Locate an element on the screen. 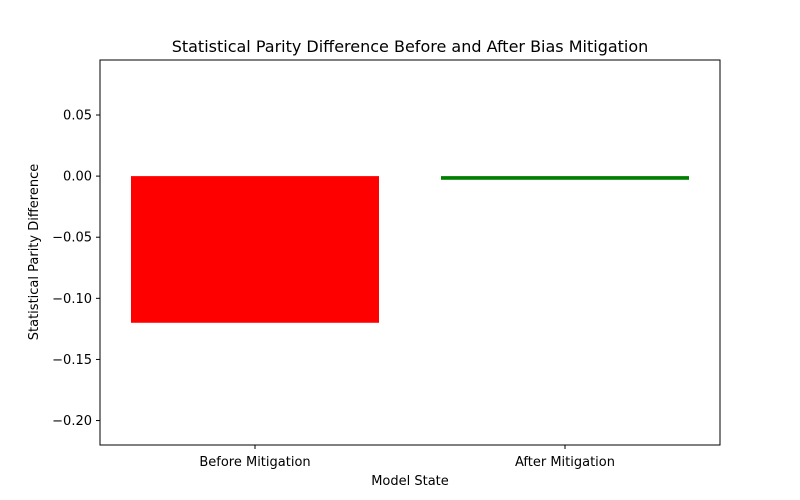  x-axis: Before Mitigation After Mitigation is located at coordinates (407, 457).